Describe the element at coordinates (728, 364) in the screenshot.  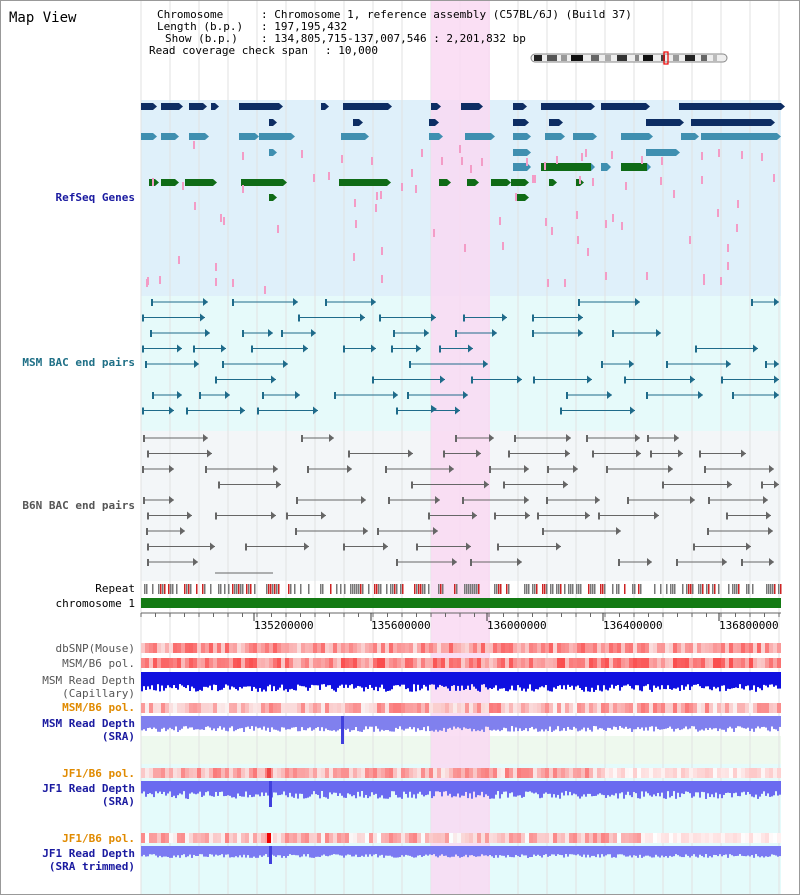
I see `msm-bac-pair-end` at that location.